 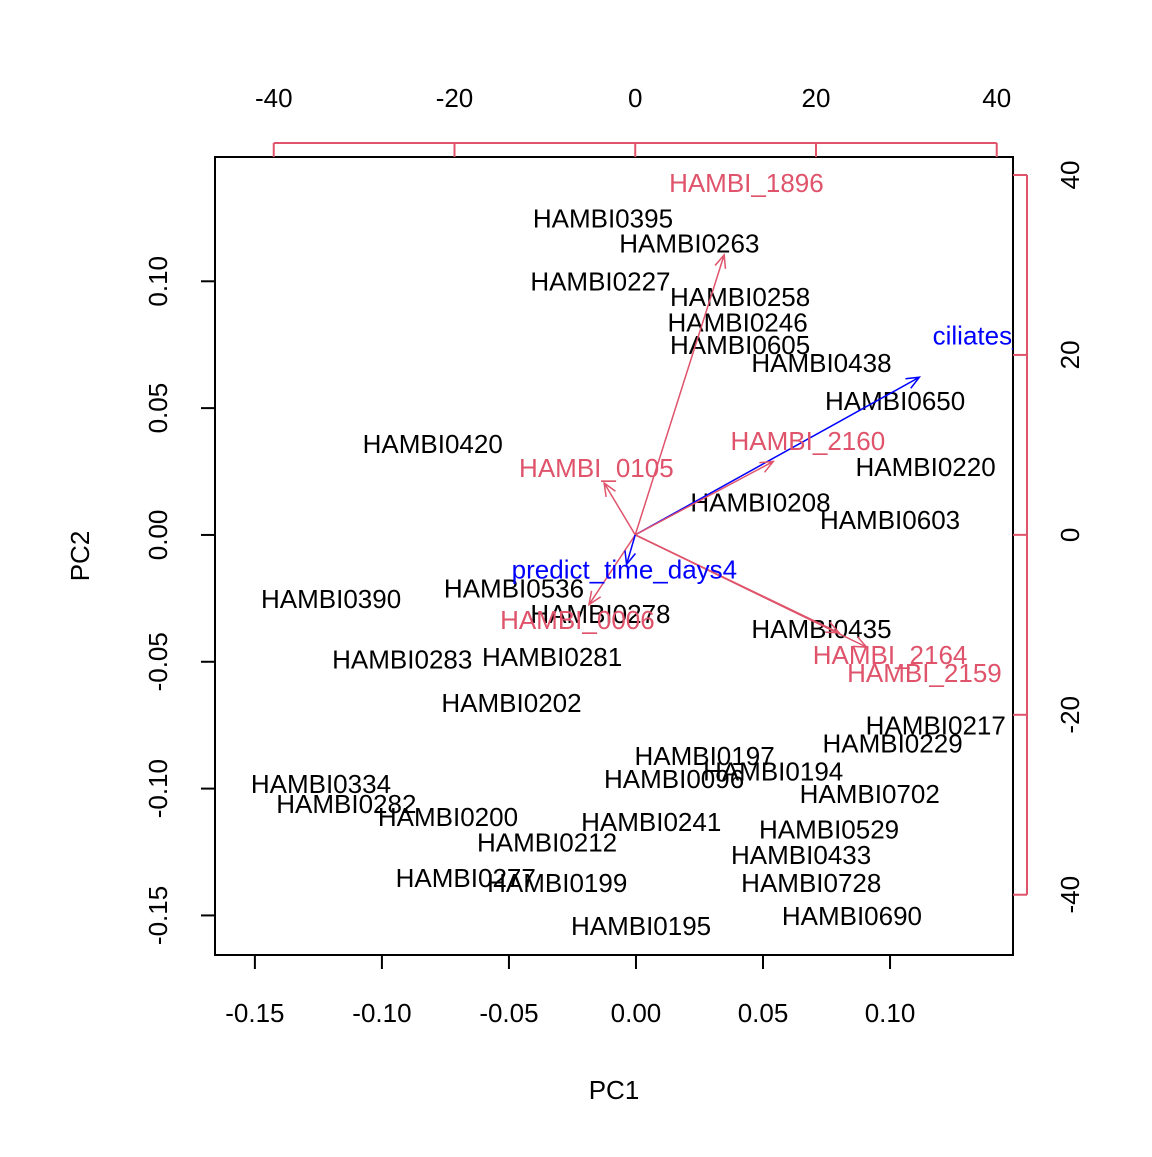 I want to click on x-tick-label: -0.15, so click(x=254, y=1013).